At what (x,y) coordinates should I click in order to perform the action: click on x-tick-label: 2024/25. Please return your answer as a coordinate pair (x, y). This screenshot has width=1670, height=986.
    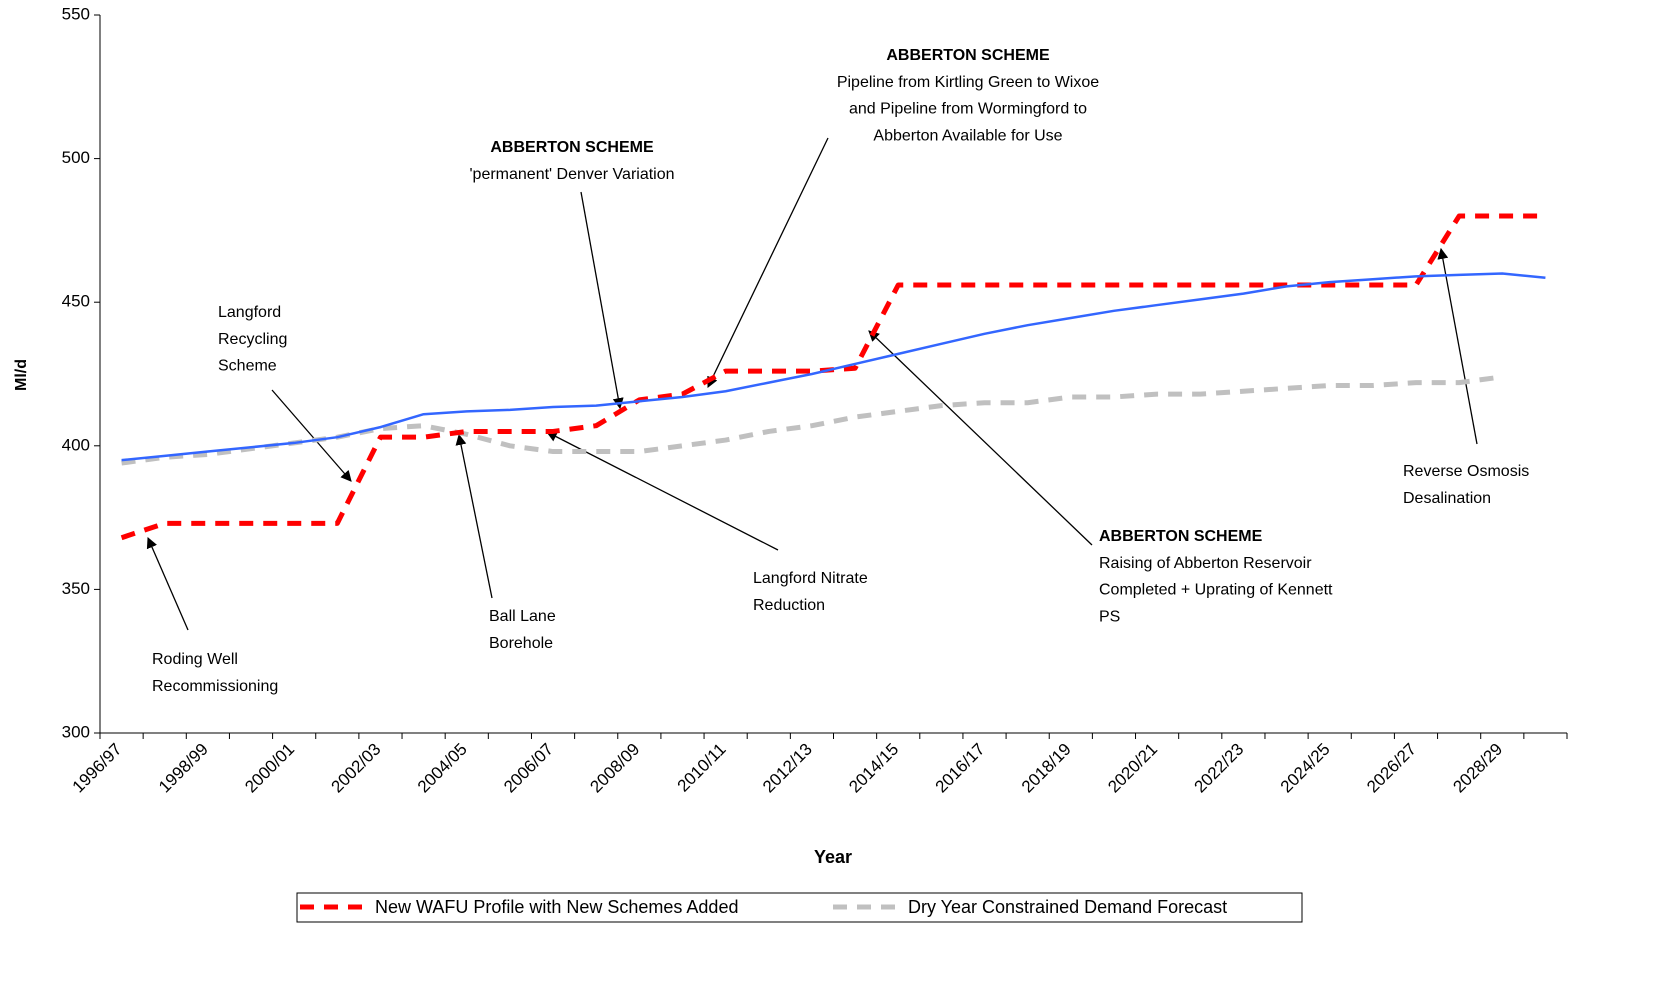
    Looking at the image, I should click on (1305, 768).